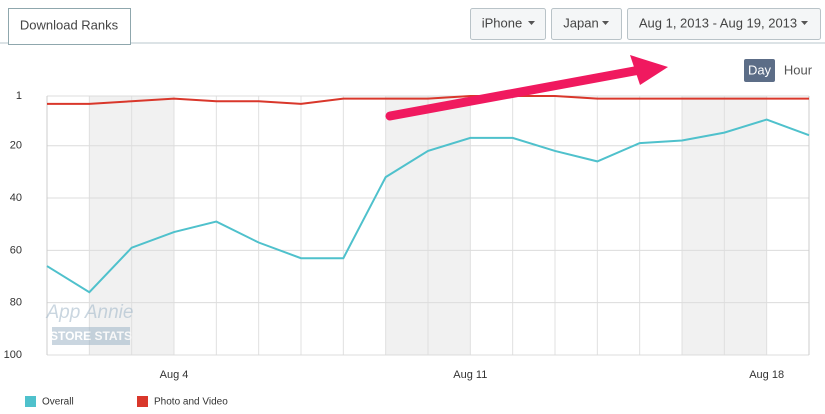 The height and width of the screenshot is (414, 825). Describe the element at coordinates (58, 402) in the screenshot. I see `legend-label: Overall` at that location.